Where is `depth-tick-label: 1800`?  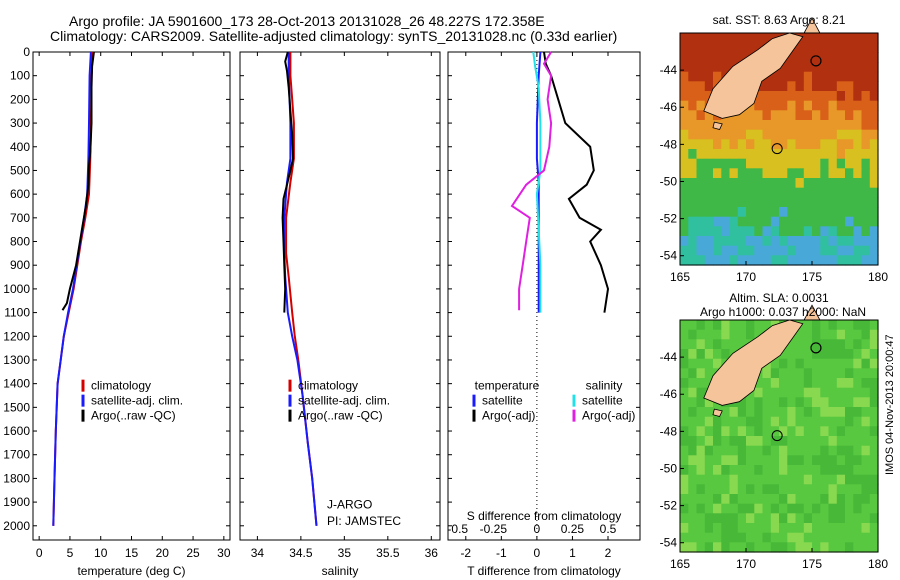 depth-tick-label: 1800 is located at coordinates (16, 478).